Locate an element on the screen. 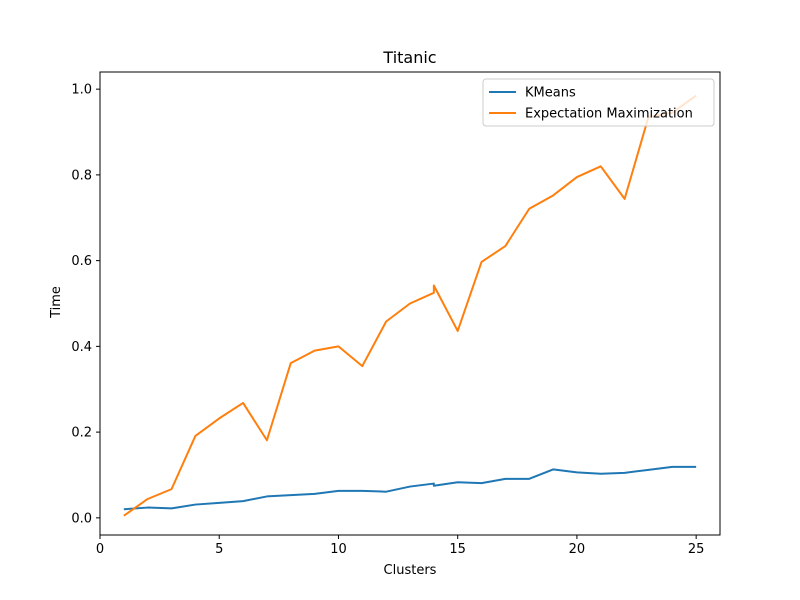 The image size is (800, 600). legend: KMeans Expectation Maximization is located at coordinates (598, 102).